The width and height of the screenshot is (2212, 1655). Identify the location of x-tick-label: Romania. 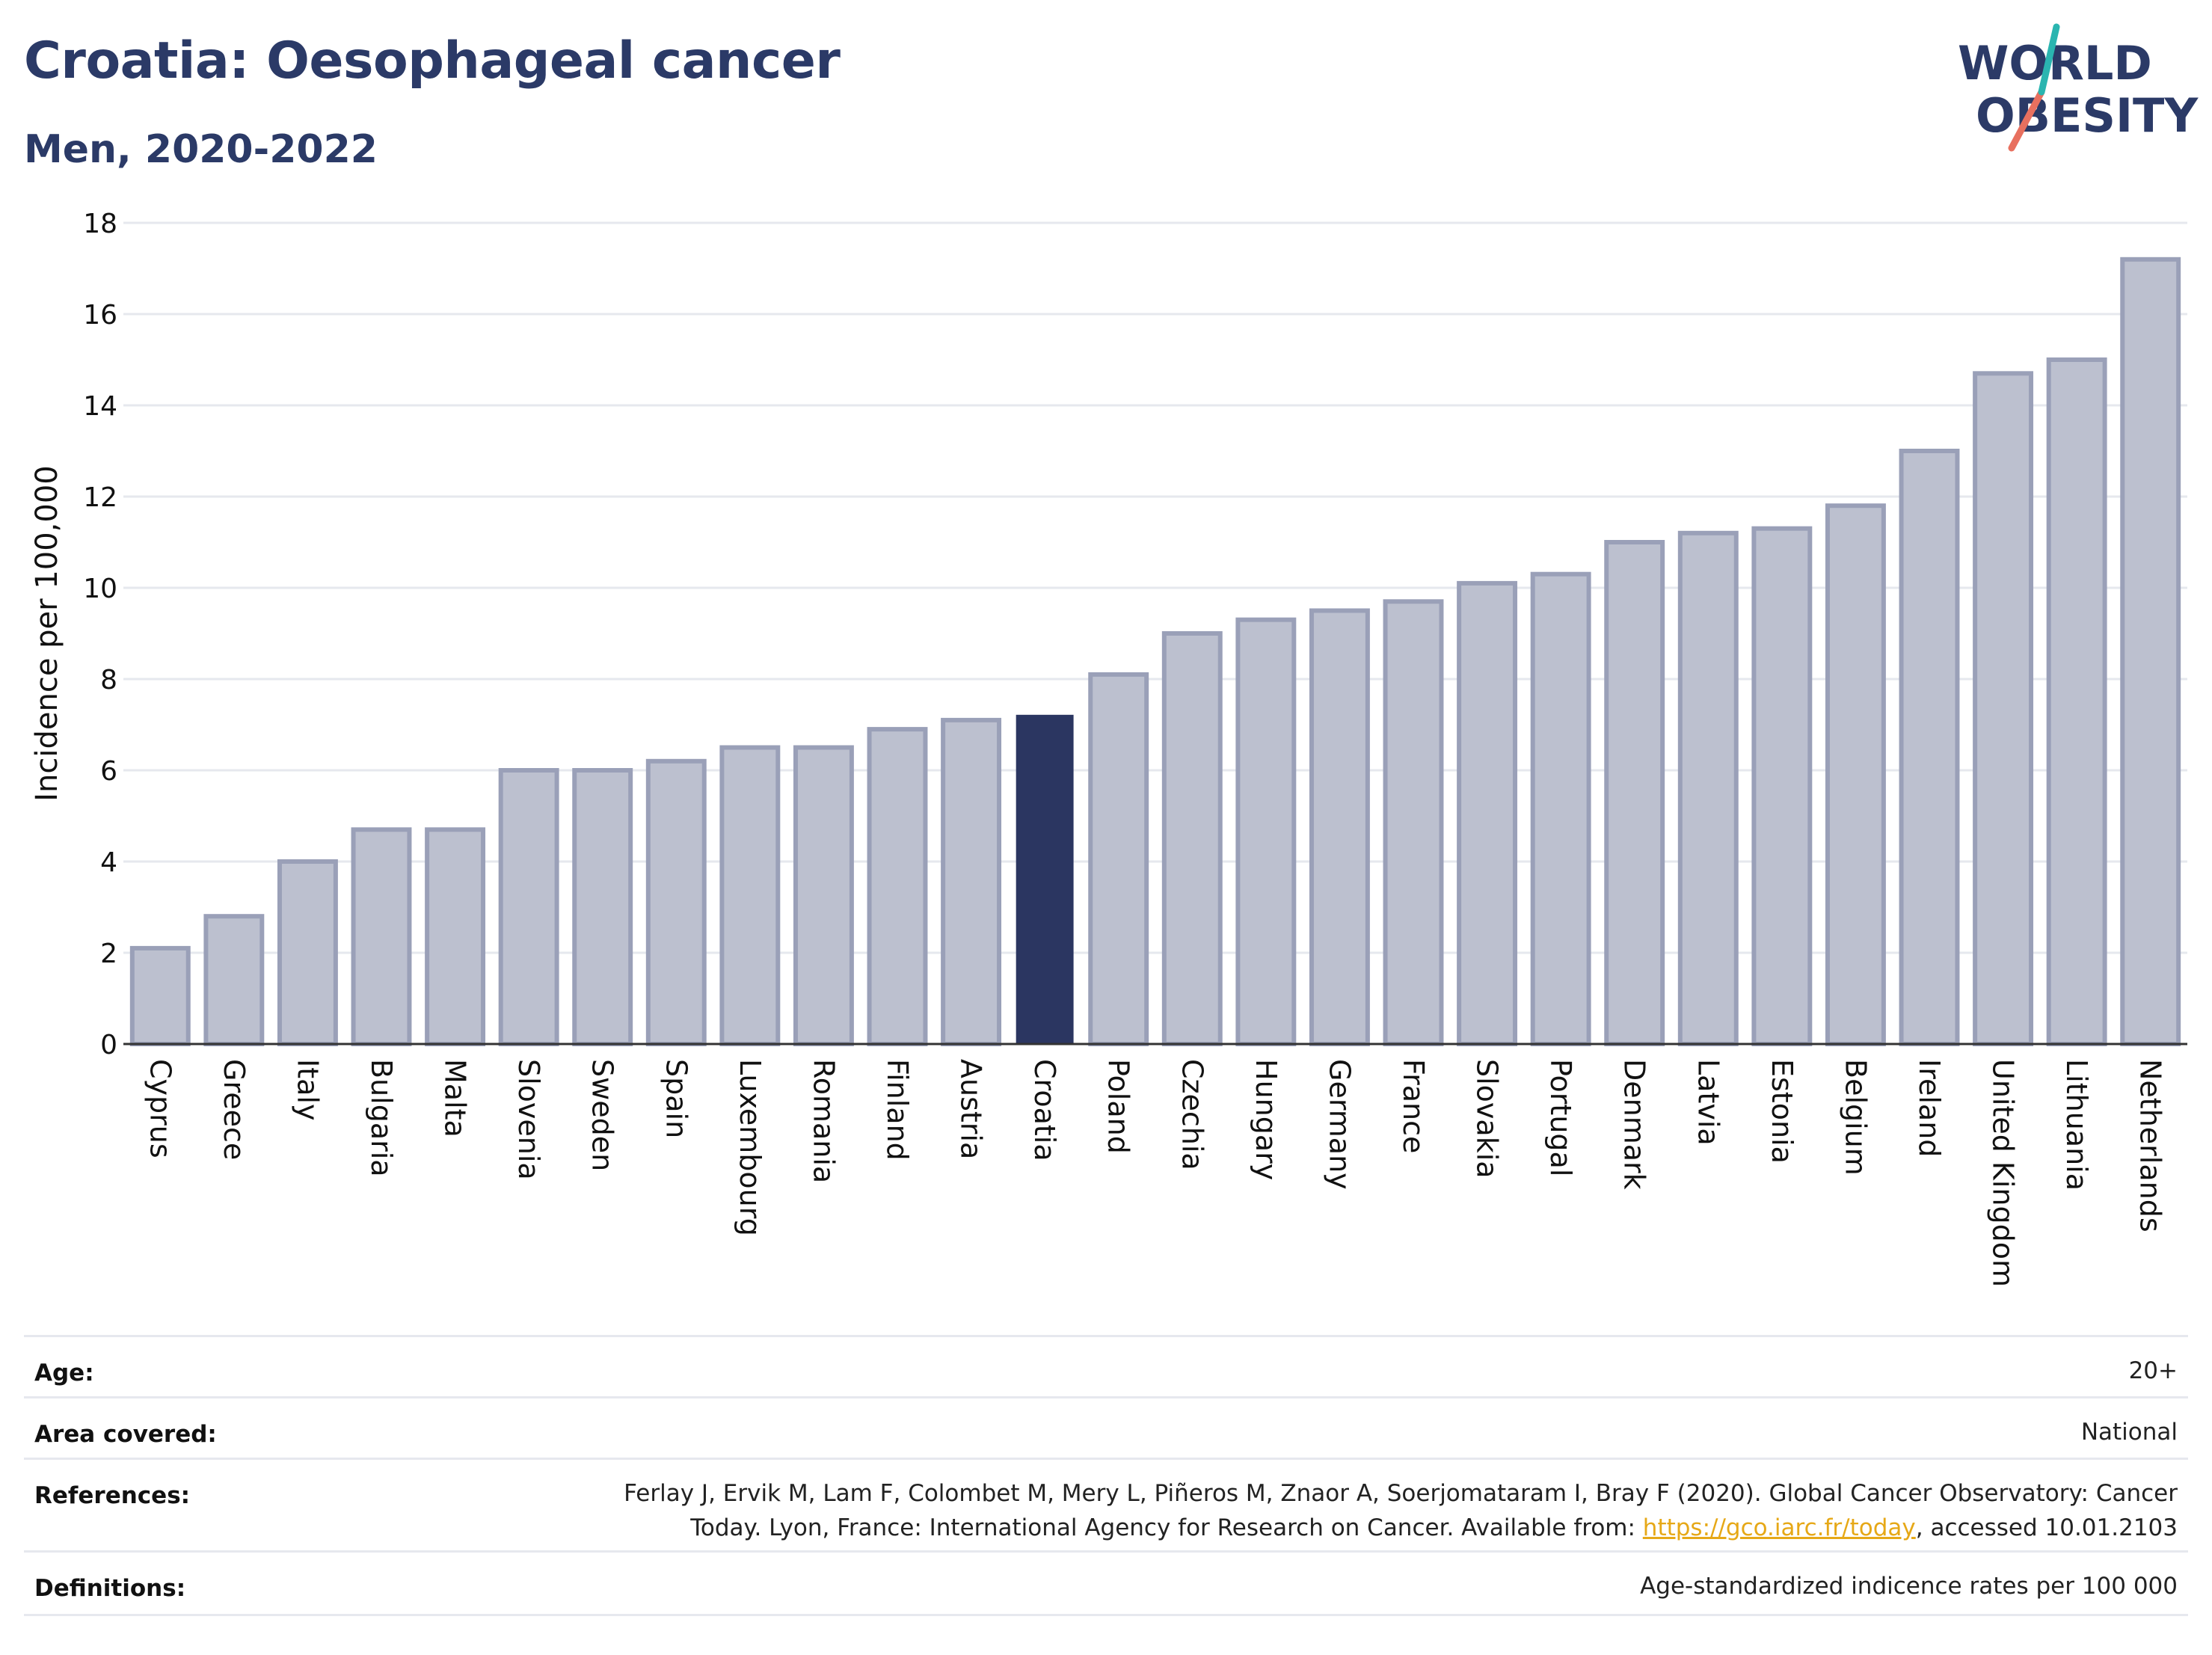
(823, 1121).